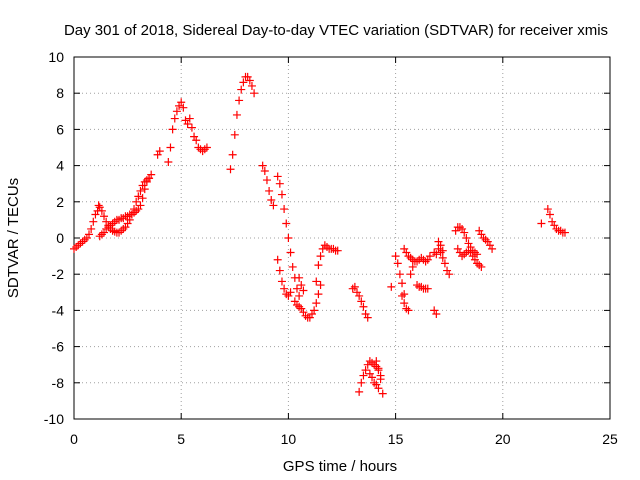 This screenshot has width=640, height=480. What do you see at coordinates (610, 439) in the screenshot?
I see `x-tick-label: 25` at bounding box center [610, 439].